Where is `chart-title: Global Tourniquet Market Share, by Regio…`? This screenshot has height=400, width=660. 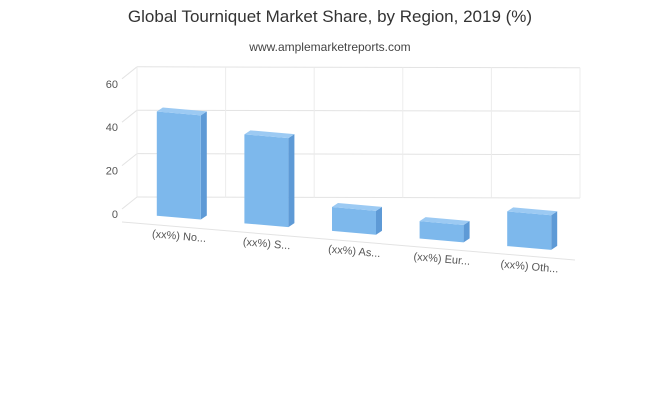
chart-title: Global Tourniquet Market Share, by Regio… is located at coordinates (330, 16).